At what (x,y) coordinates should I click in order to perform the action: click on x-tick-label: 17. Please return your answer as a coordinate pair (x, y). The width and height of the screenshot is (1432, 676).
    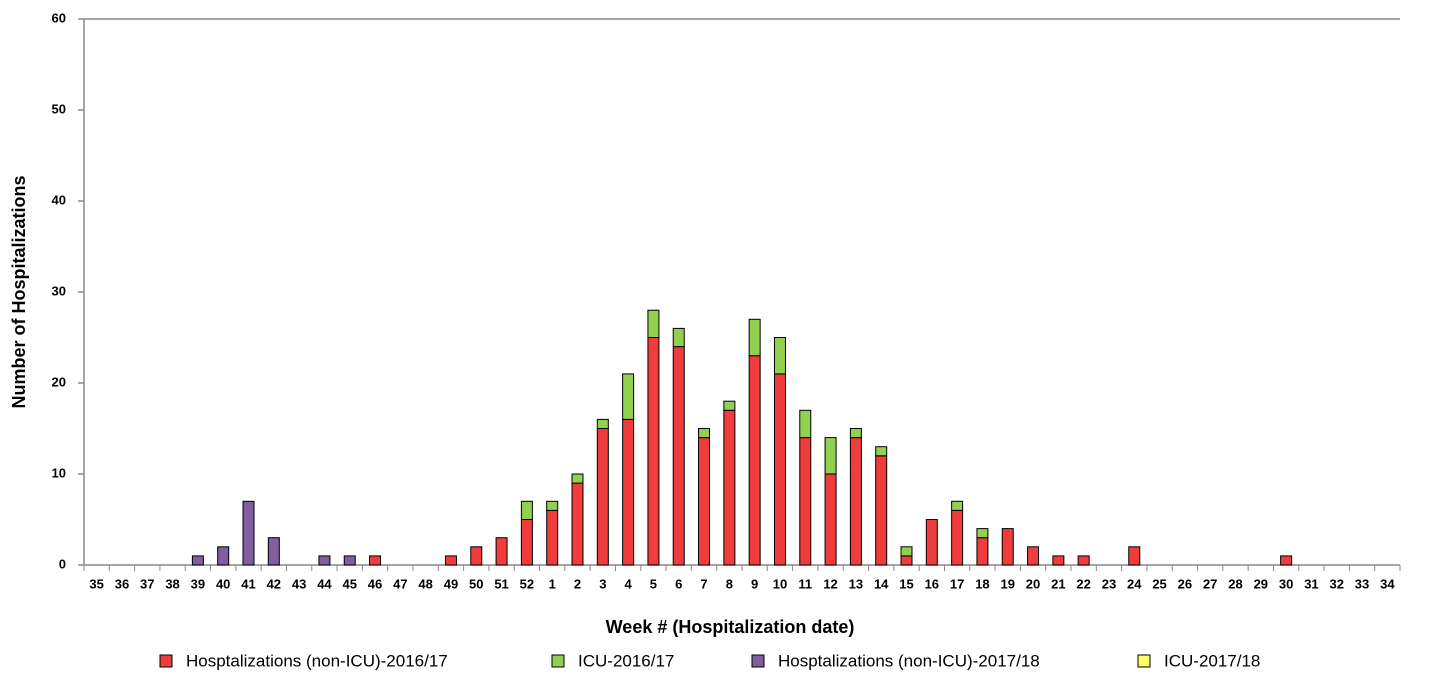
    Looking at the image, I should click on (957, 583).